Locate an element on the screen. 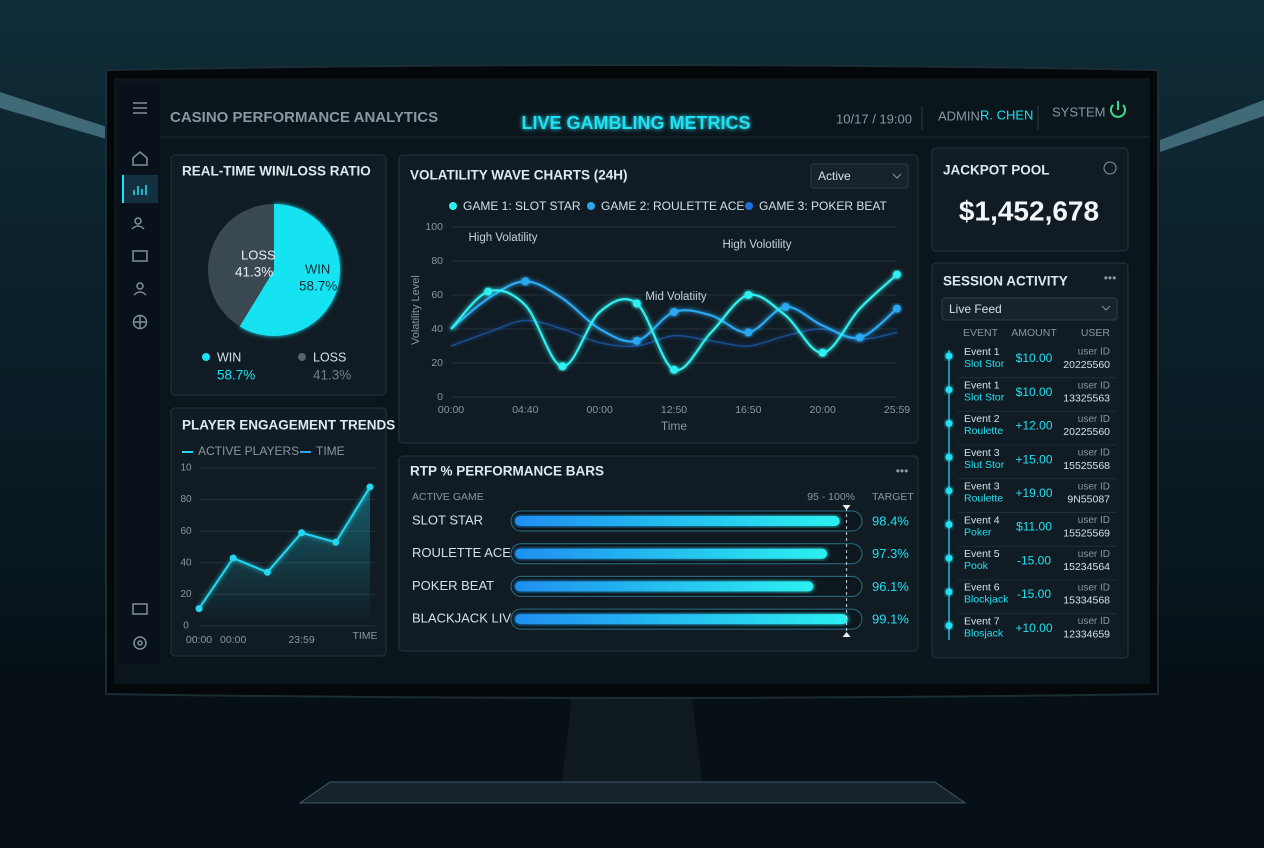  event-game: Poker is located at coordinates (978, 532).